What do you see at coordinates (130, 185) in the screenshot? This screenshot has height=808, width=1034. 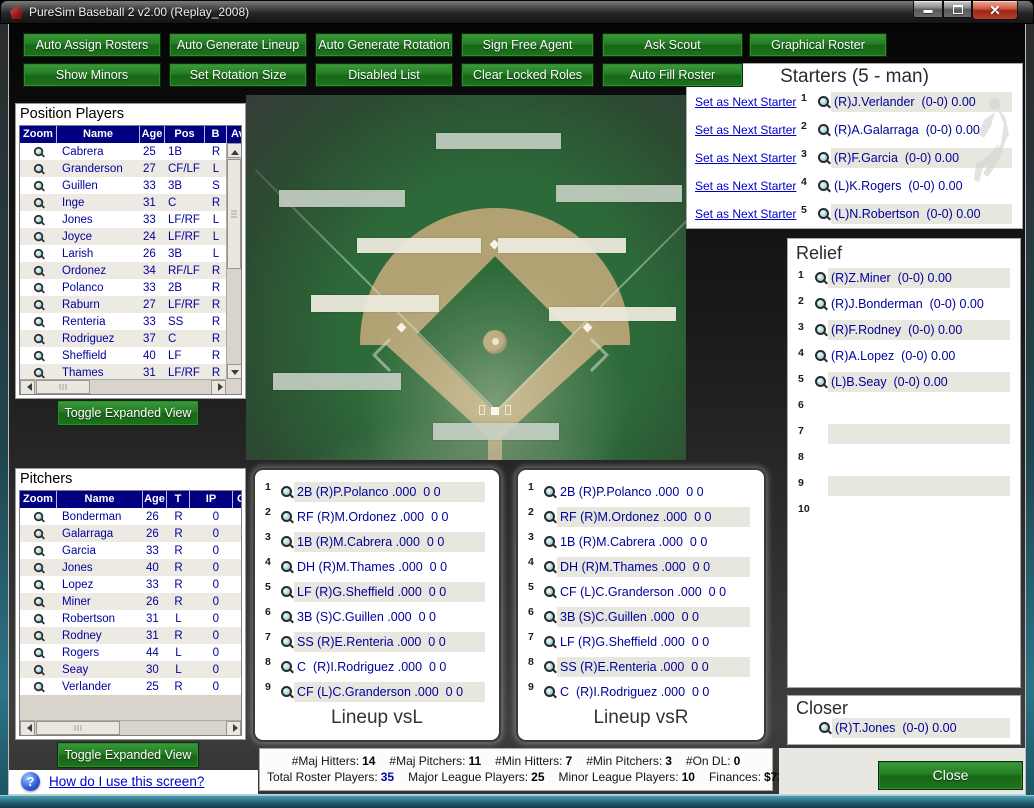 I see `table-row: Guillen 33 3B S` at bounding box center [130, 185].